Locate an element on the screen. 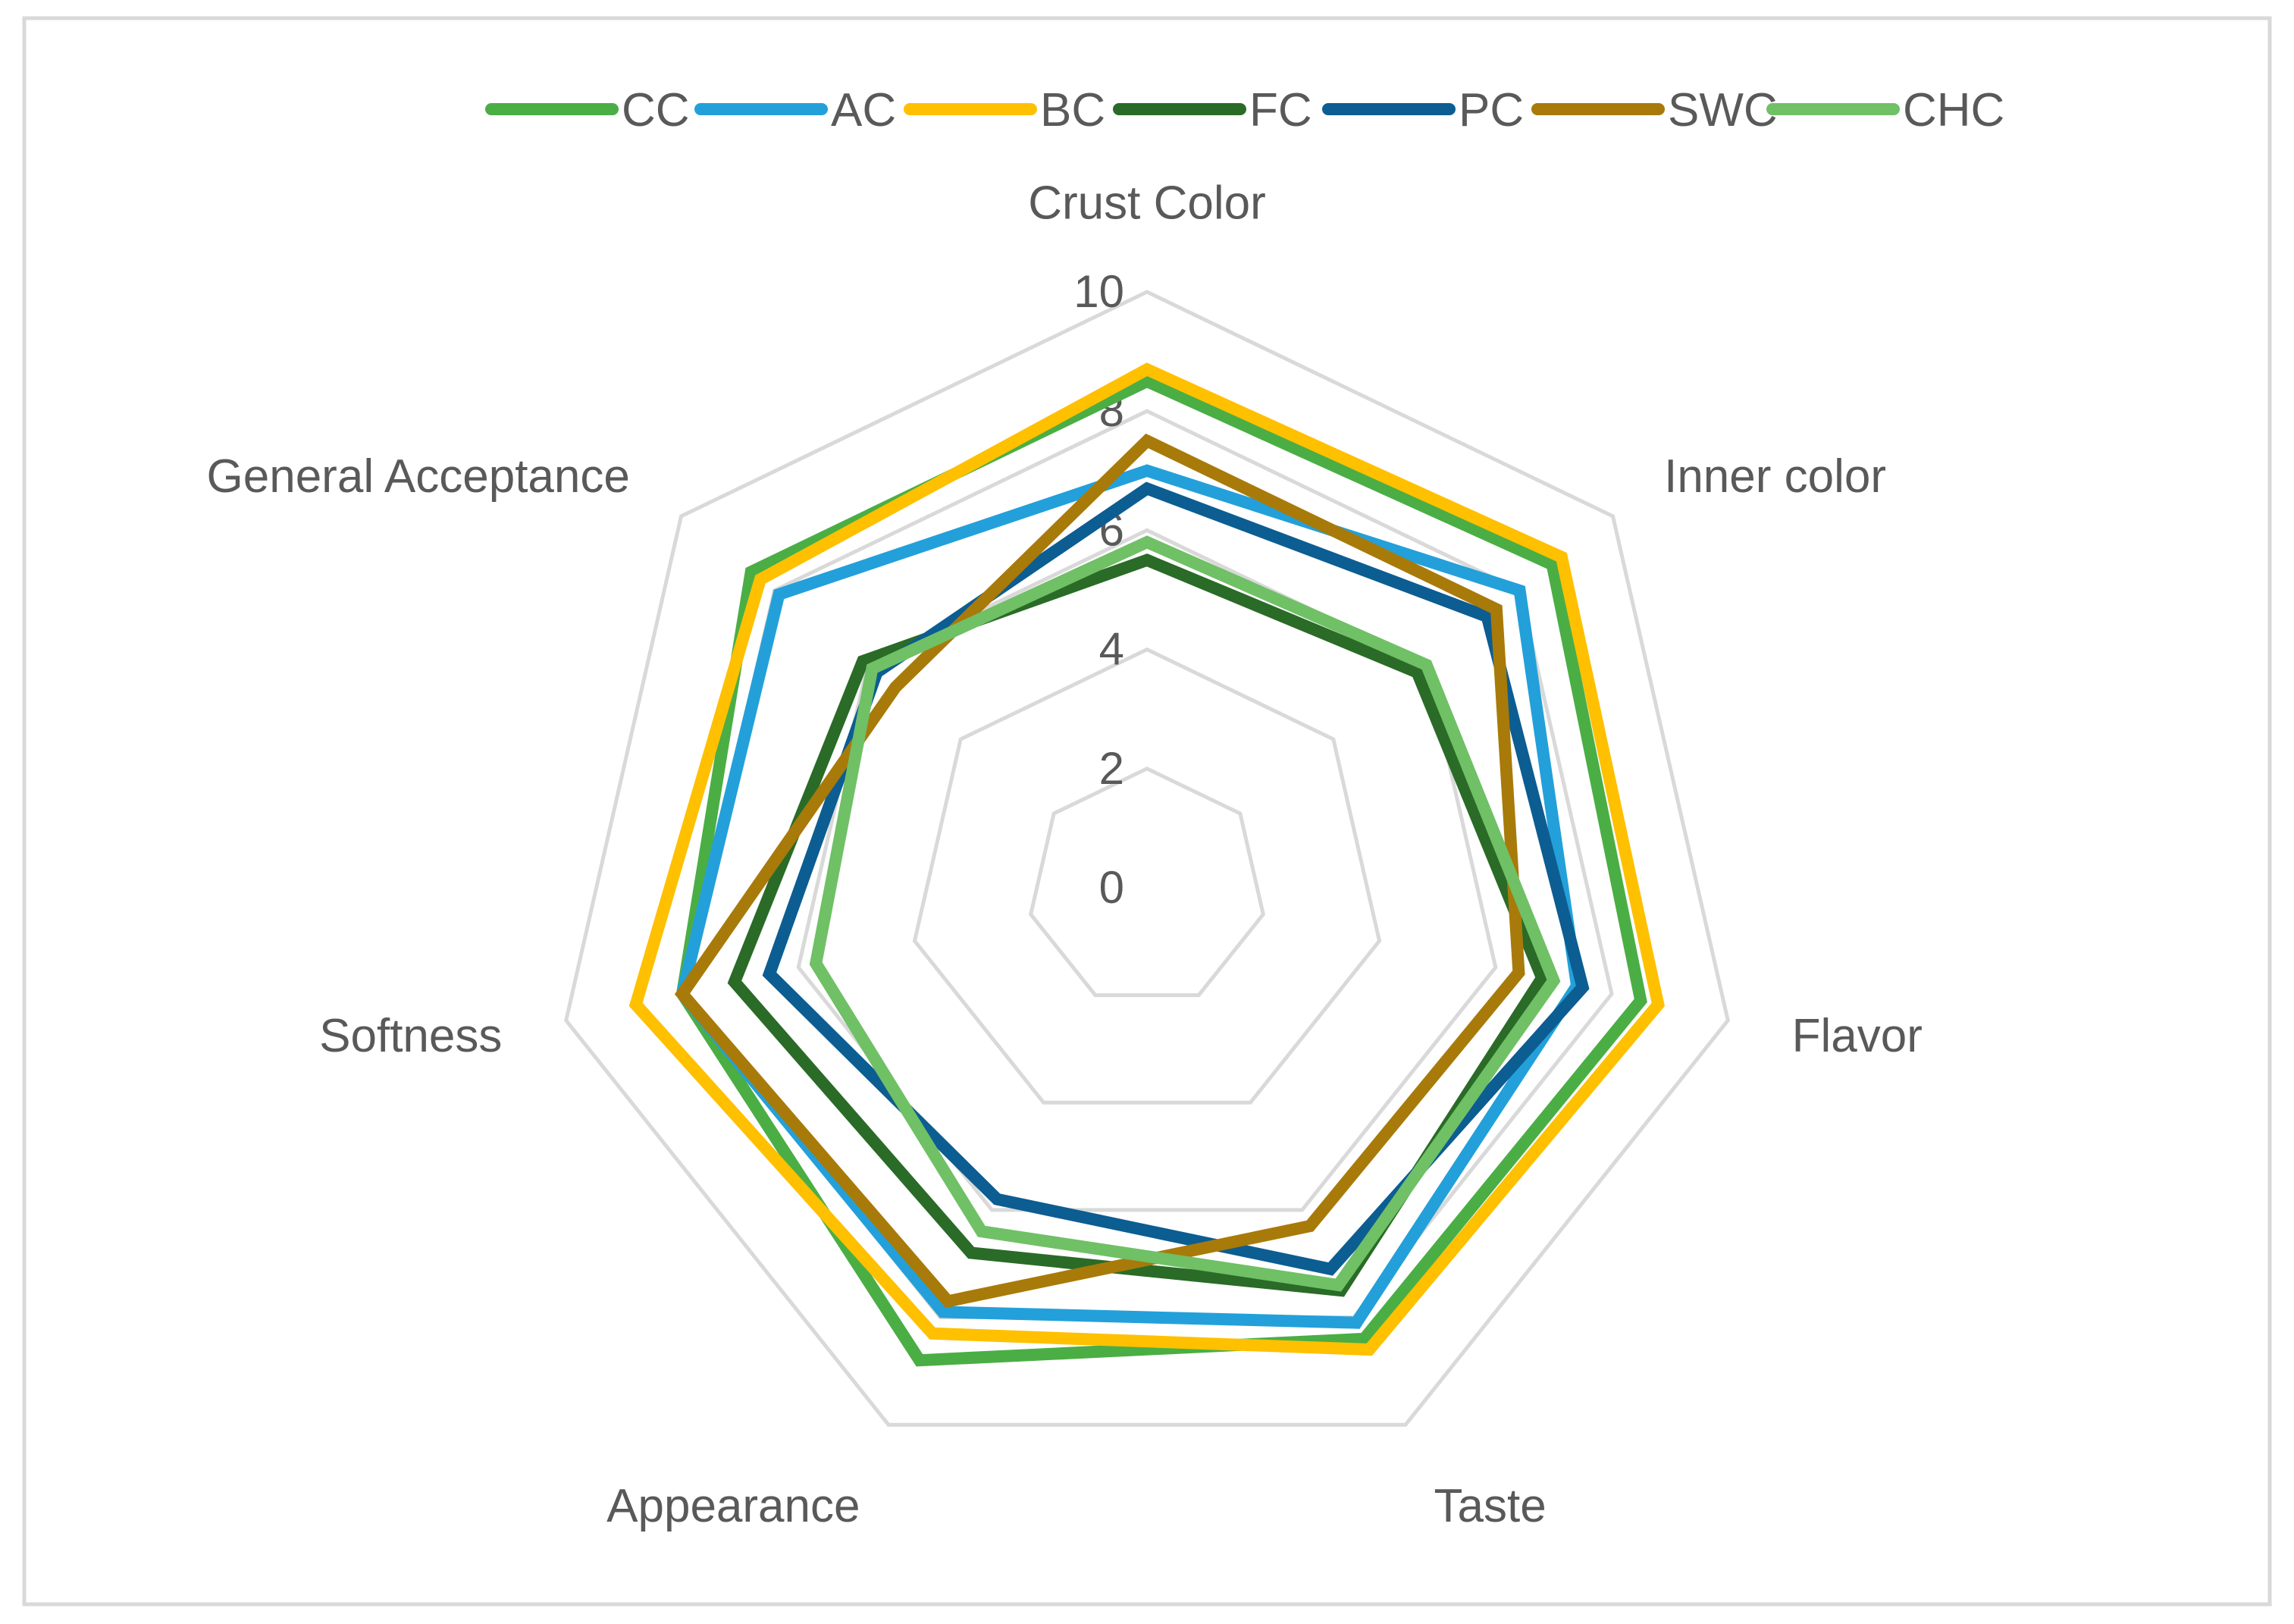 The height and width of the screenshot is (1624, 2294). axis-label: Taste is located at coordinates (1490, 1506).